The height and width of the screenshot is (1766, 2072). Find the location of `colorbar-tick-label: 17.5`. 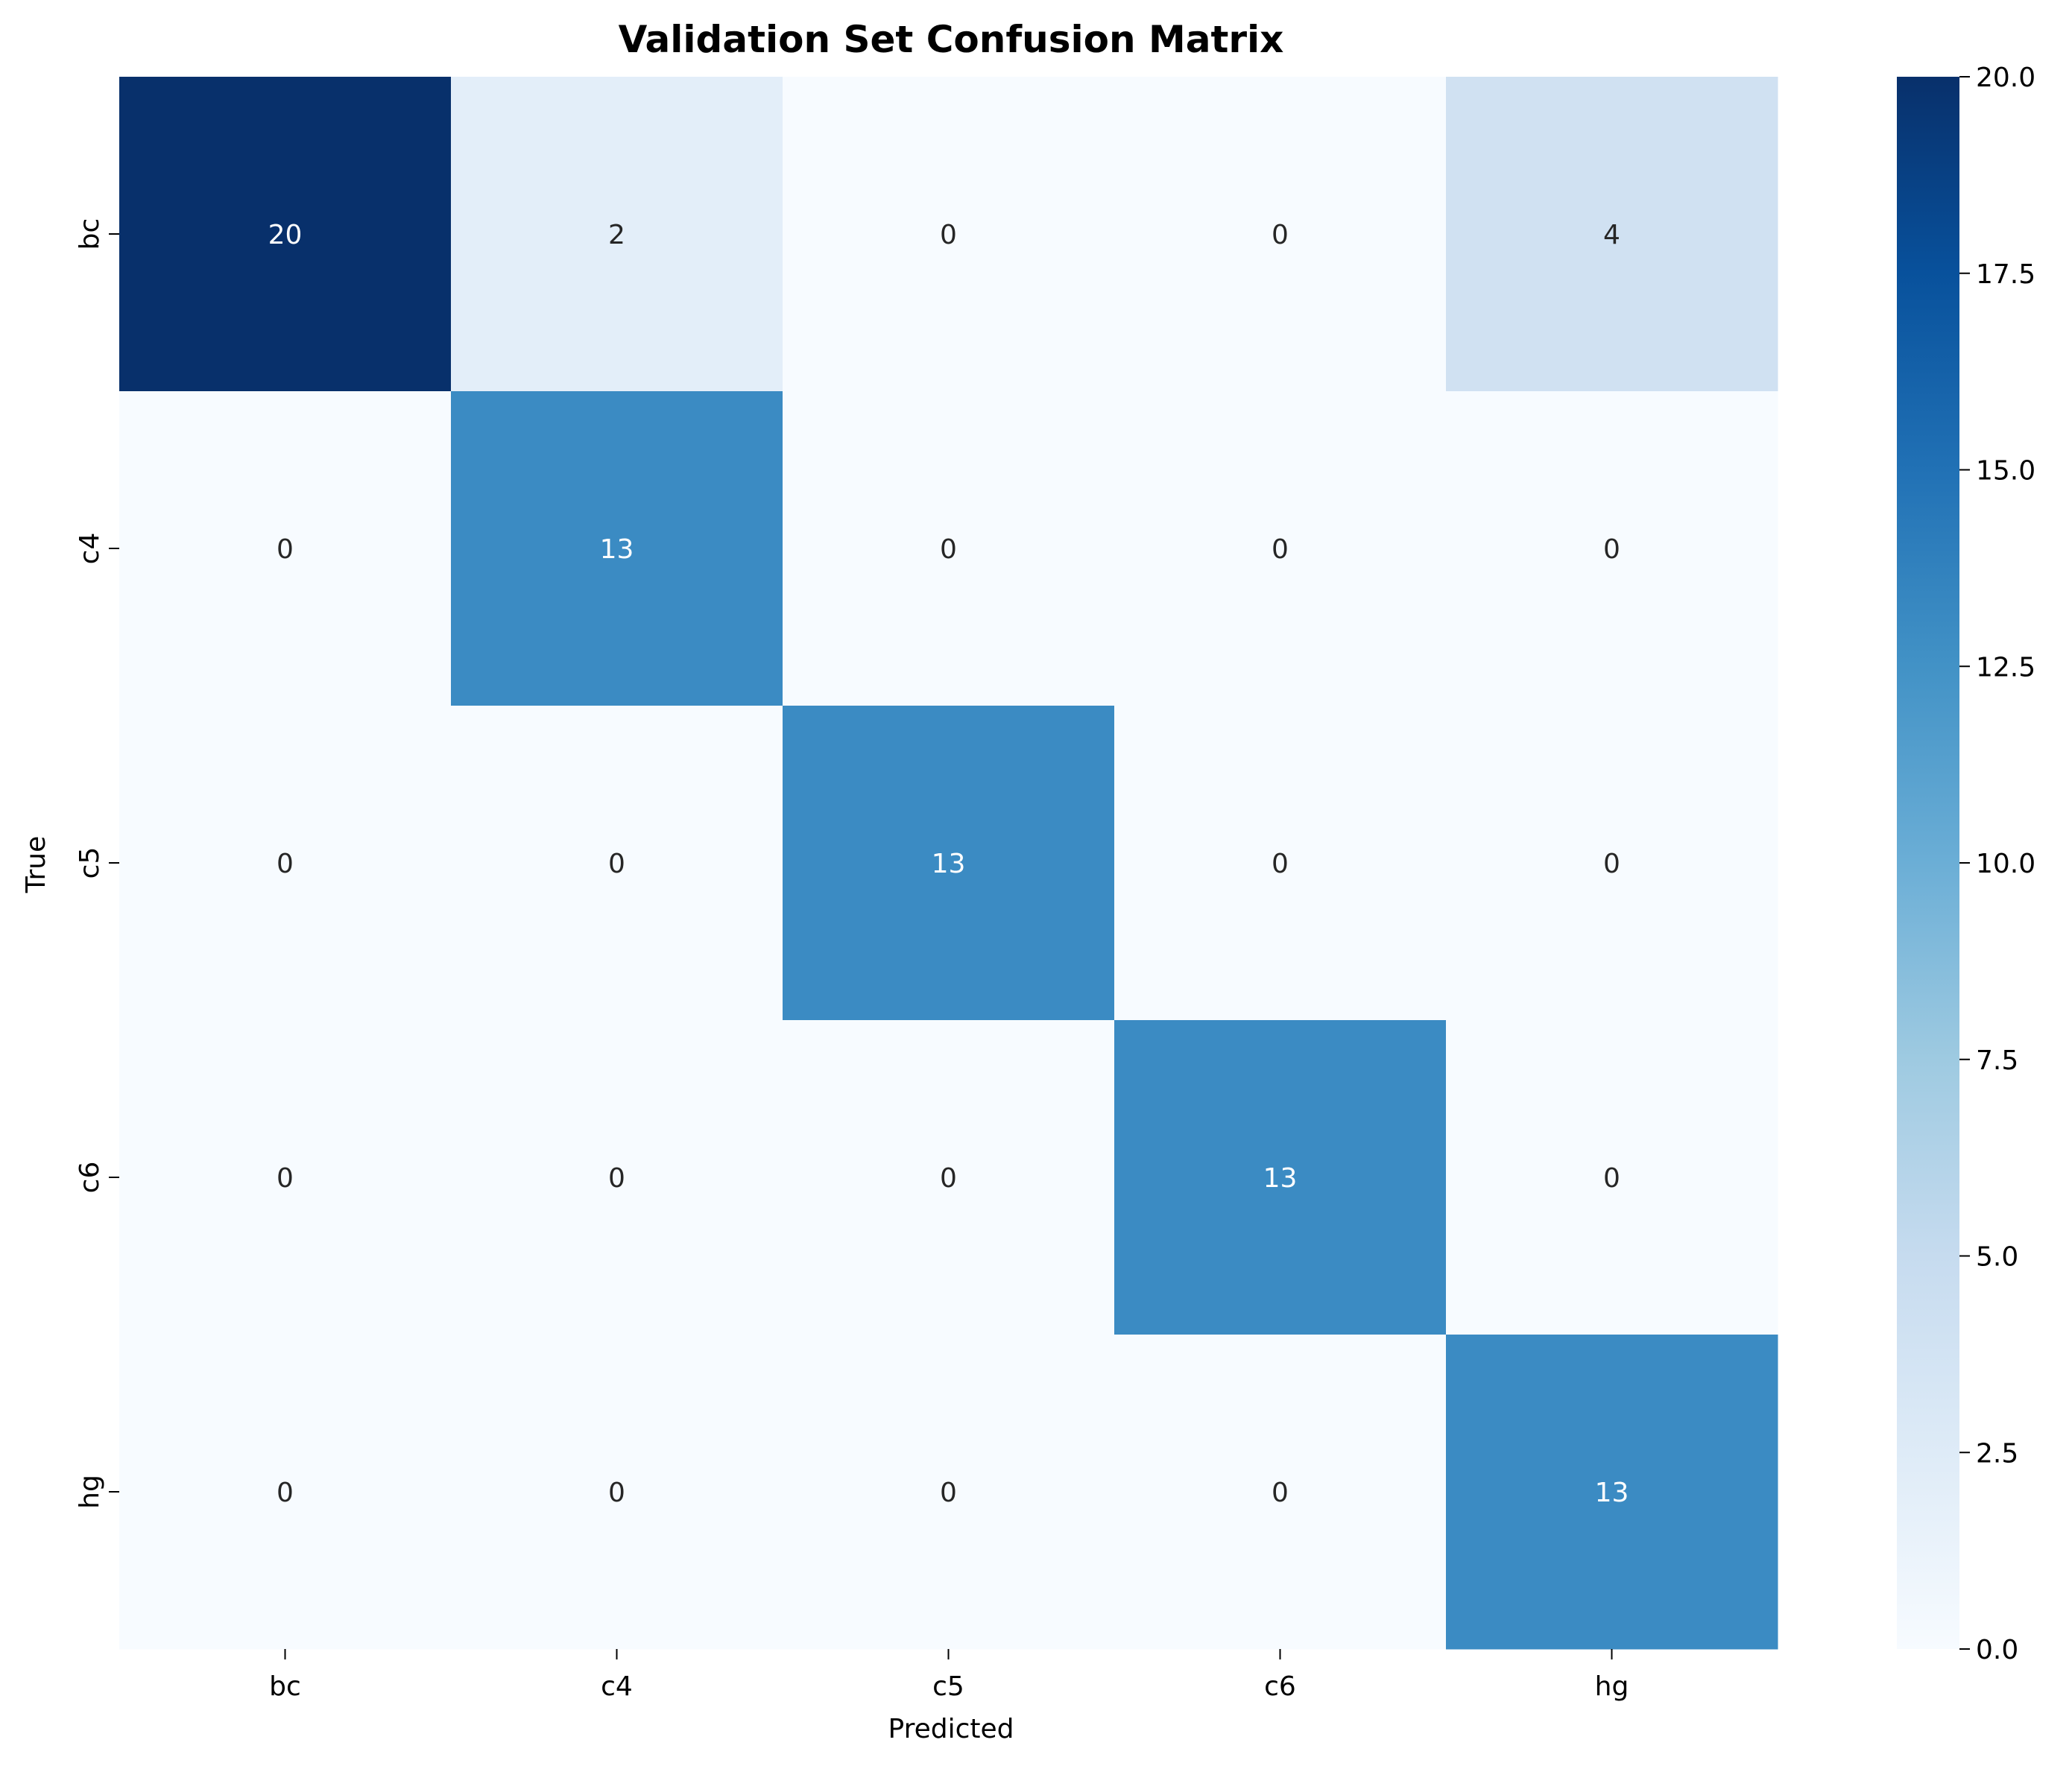

colorbar-tick-label: 17.5 is located at coordinates (2005, 274).